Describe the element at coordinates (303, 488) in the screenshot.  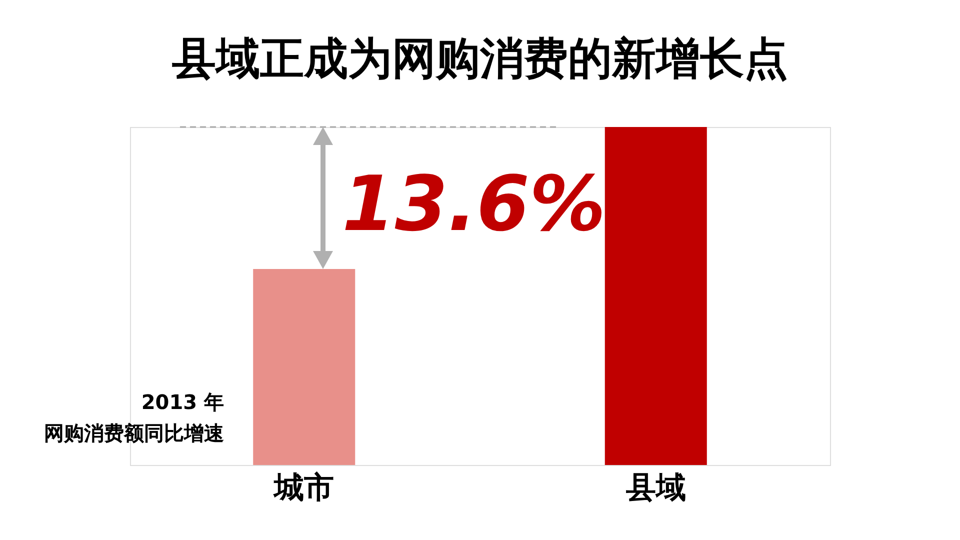
I see `x-tick-label: 城市` at that location.